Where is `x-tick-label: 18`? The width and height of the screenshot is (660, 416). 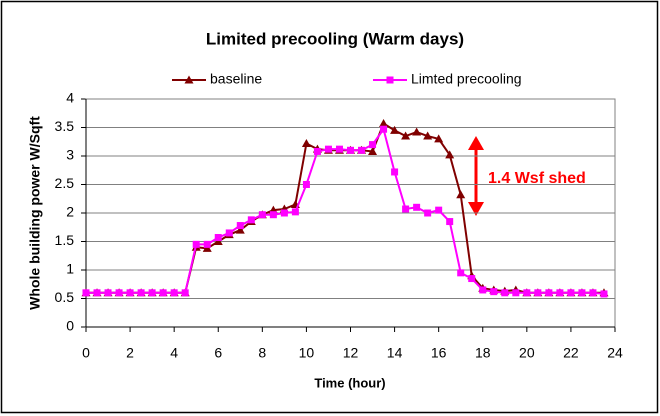 x-tick-label: 18 is located at coordinates (483, 353).